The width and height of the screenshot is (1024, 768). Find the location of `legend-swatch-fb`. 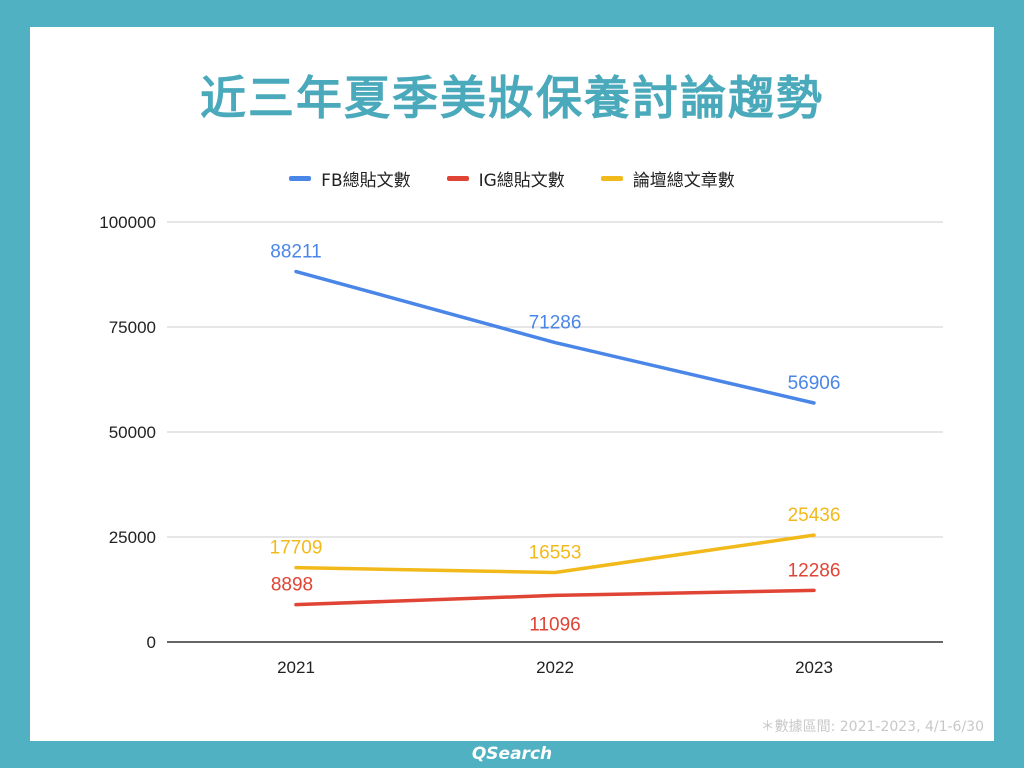

legend-swatch-fb is located at coordinates (300, 178).